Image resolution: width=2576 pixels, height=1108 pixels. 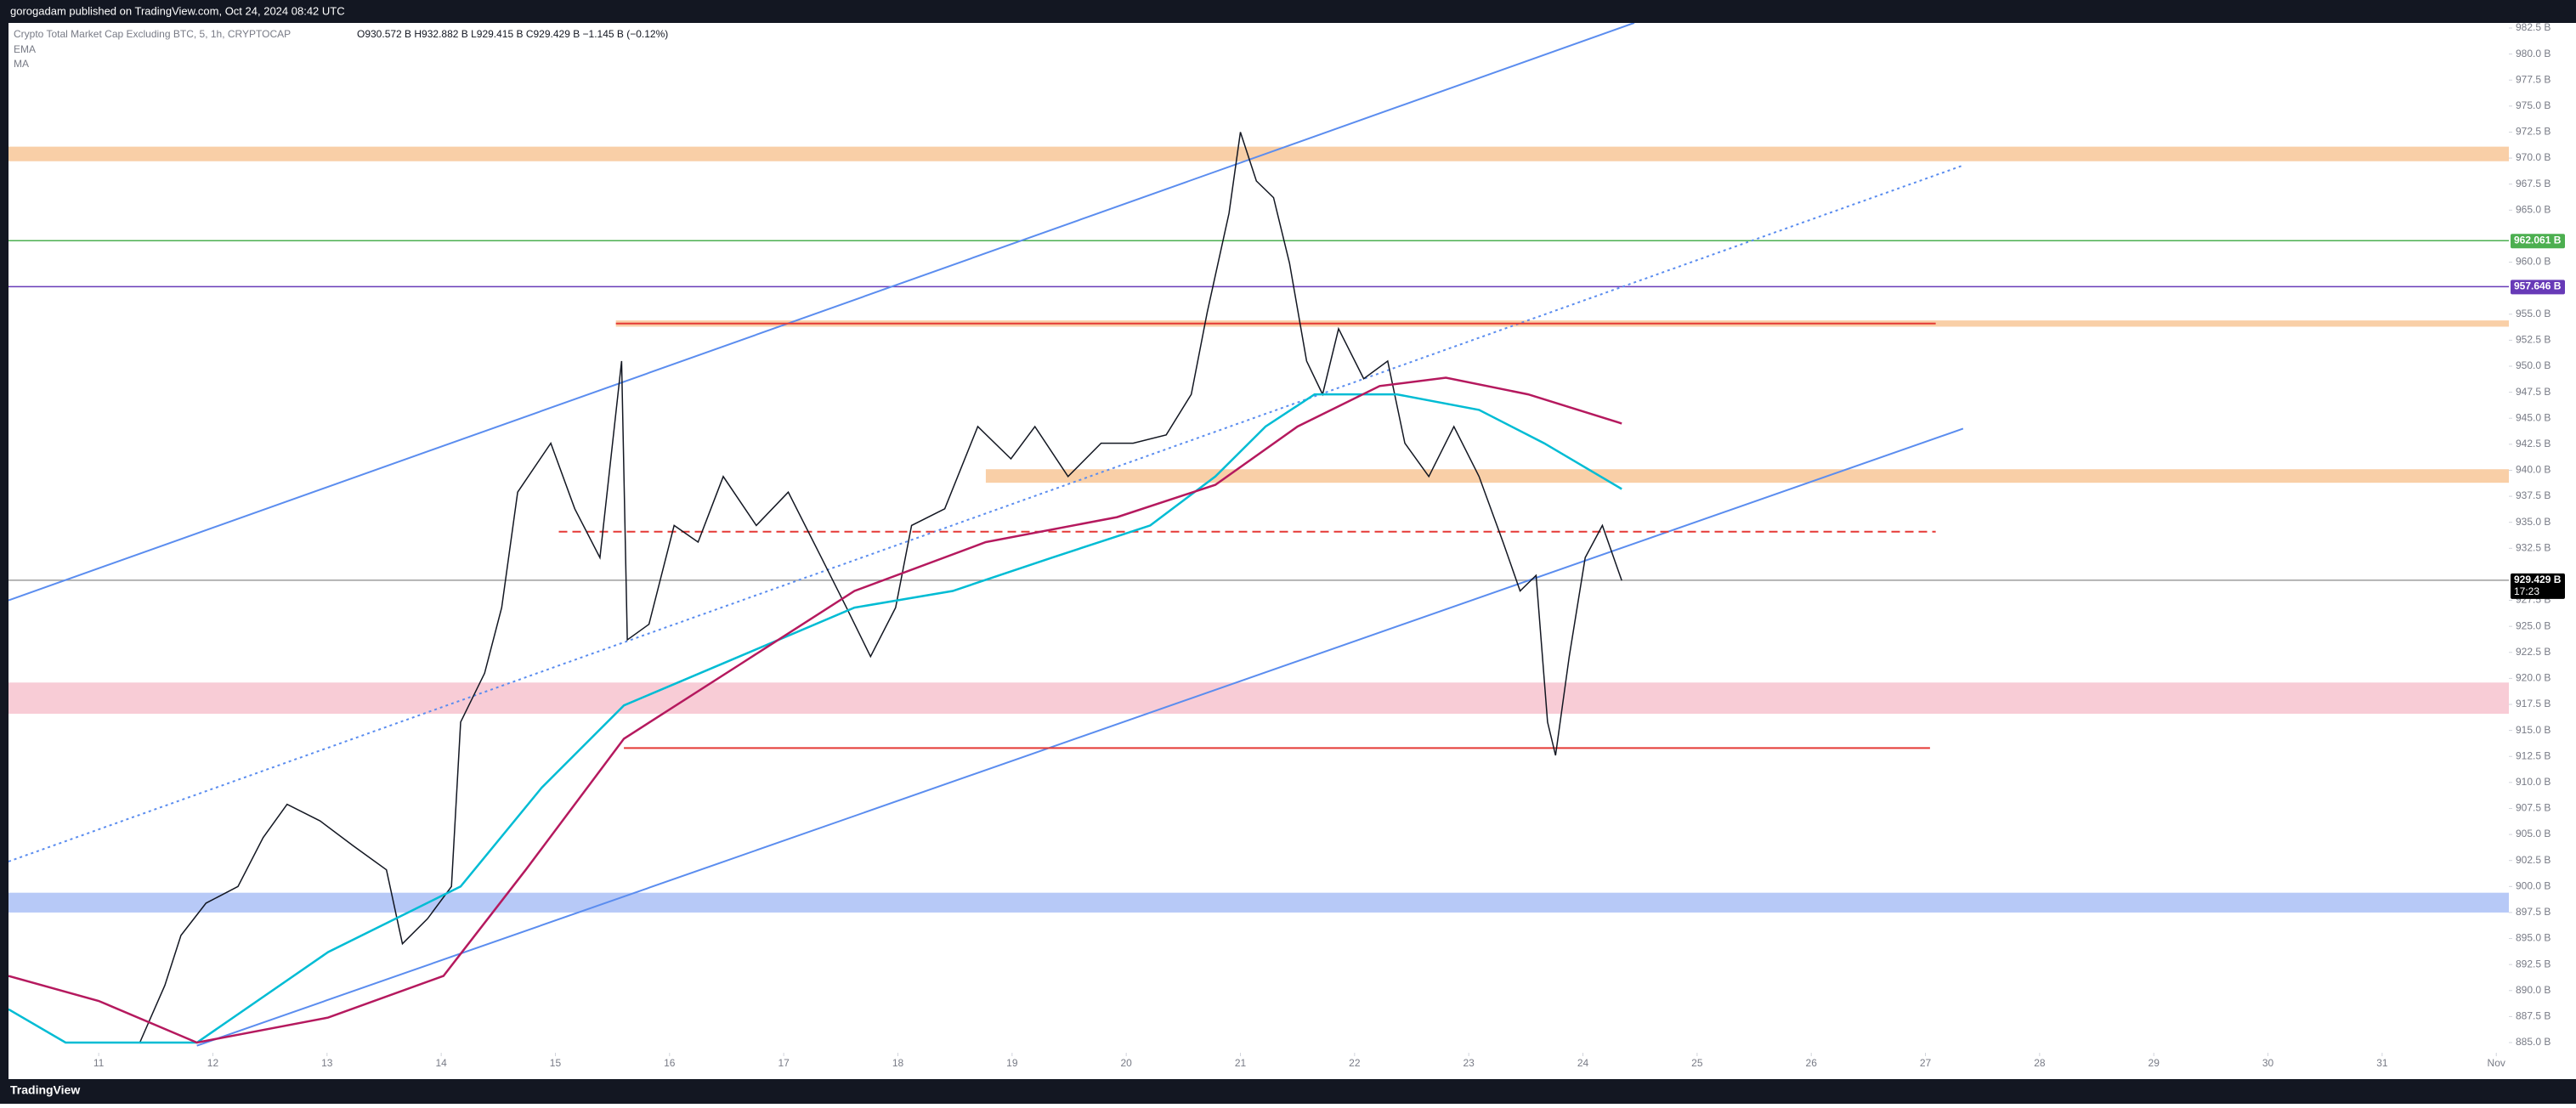 I want to click on x-tick-label: 14, so click(x=441, y=1063).